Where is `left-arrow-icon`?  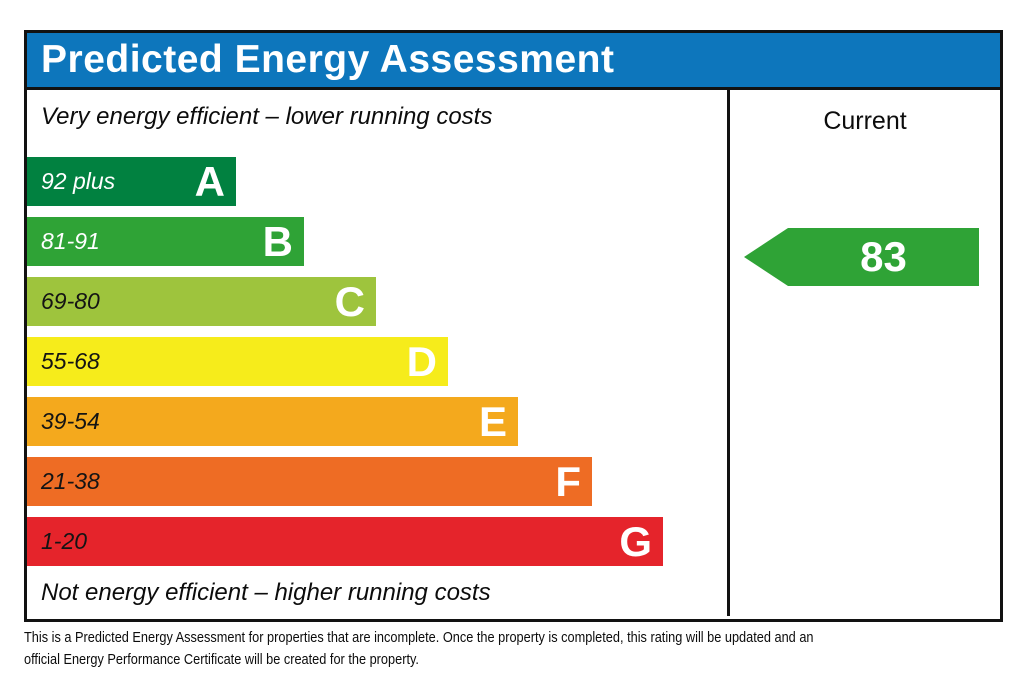
left-arrow-icon is located at coordinates (861, 257).